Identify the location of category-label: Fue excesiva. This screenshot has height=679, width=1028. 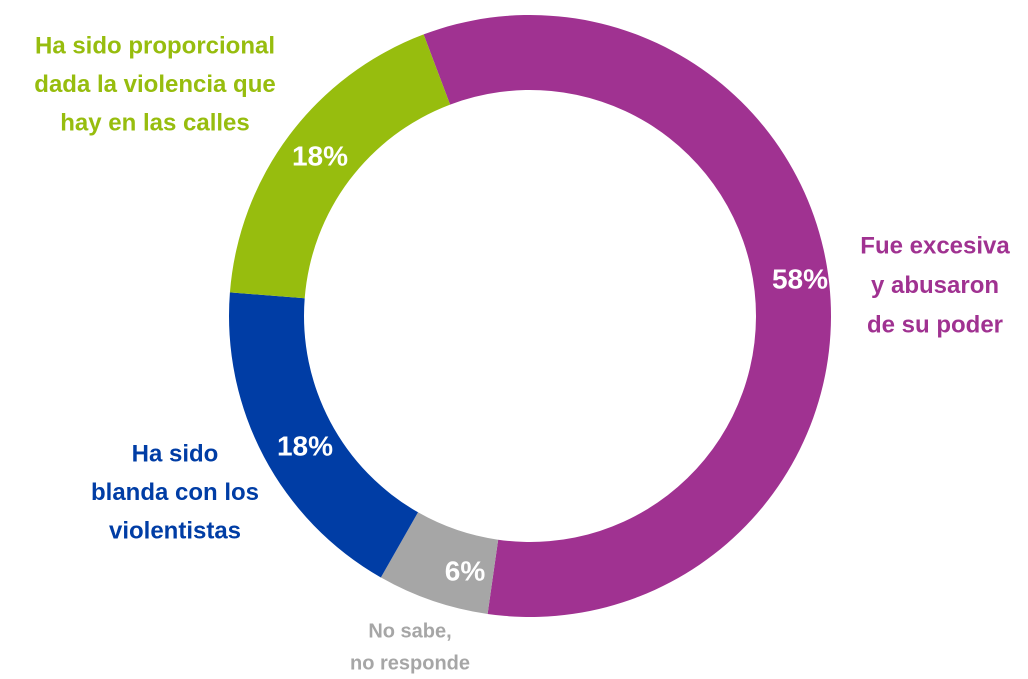
(935, 245).